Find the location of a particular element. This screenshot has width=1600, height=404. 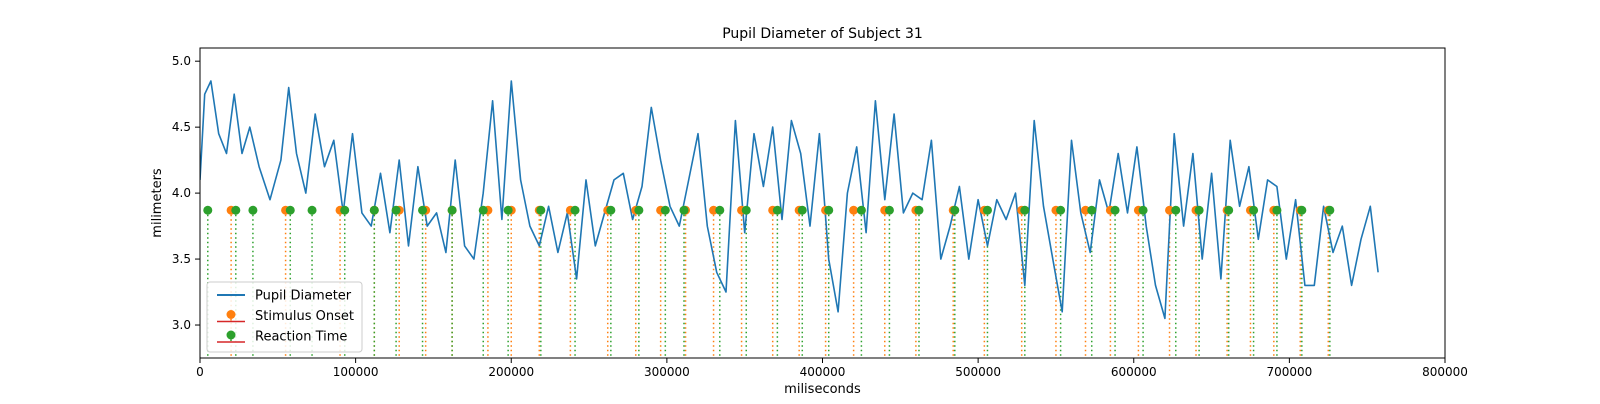

y-axis-label: milimeters is located at coordinates (157, 203).